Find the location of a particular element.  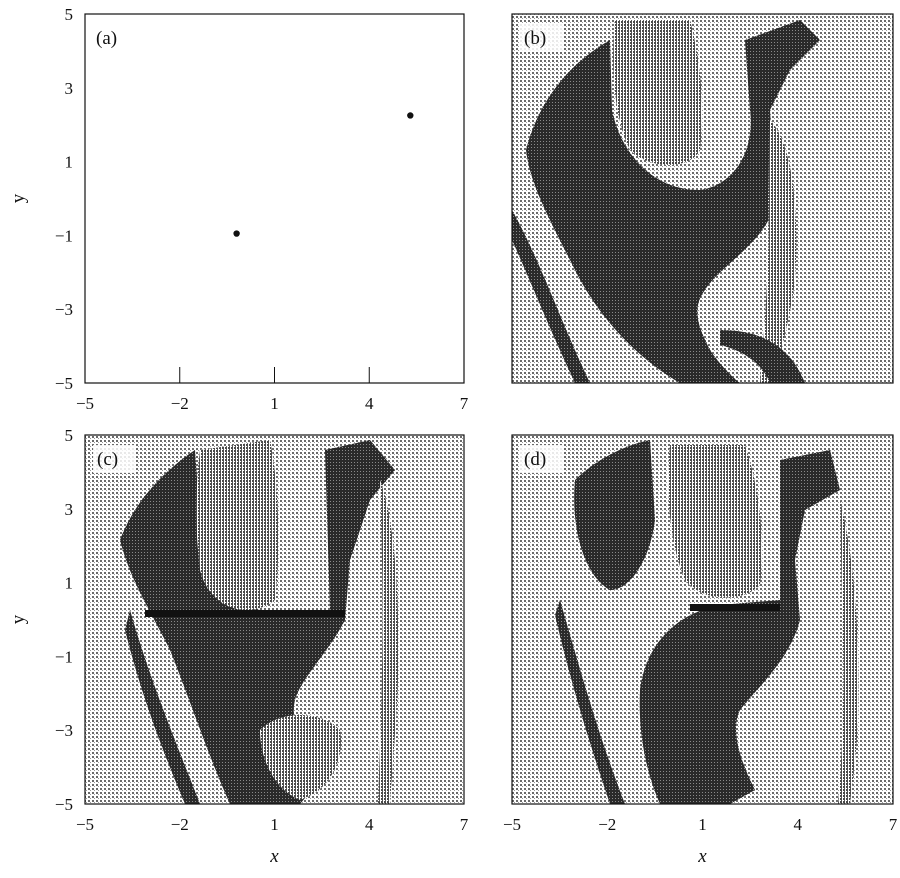

panel-c-dark-stripe is located at coordinates (245, 613).